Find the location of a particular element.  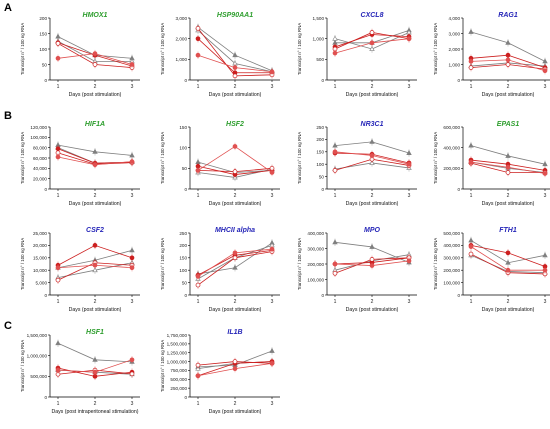

y-tick-label: 500,000 is located at coordinates (178, 379).